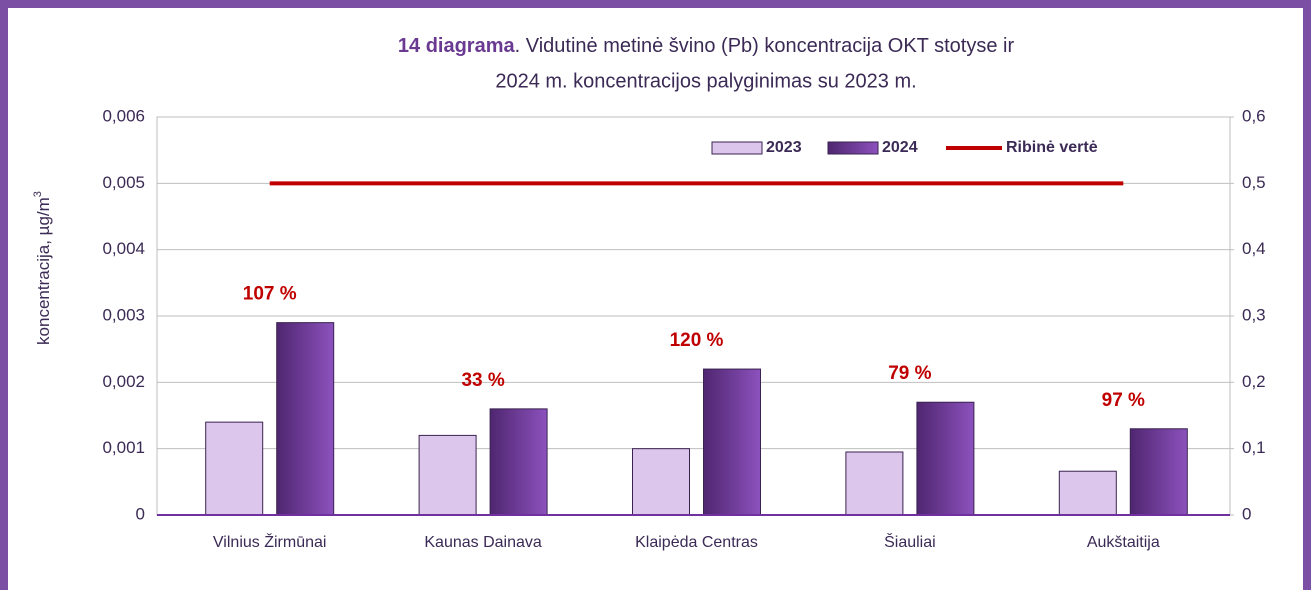  I want to click on y2-tick-label: 0,2, so click(1254, 381).